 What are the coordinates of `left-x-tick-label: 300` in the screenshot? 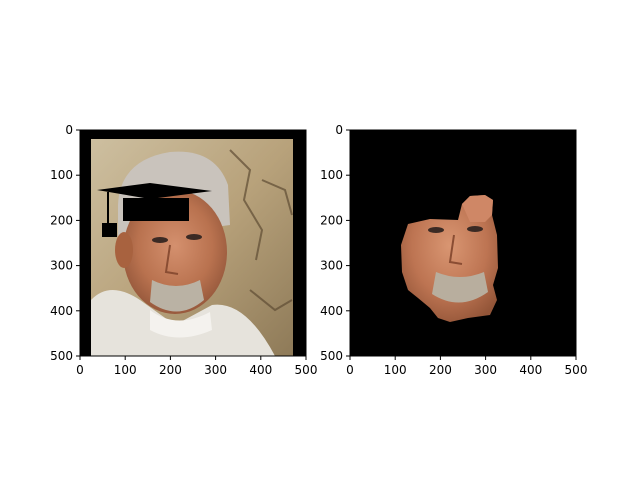 It's located at (215, 370).